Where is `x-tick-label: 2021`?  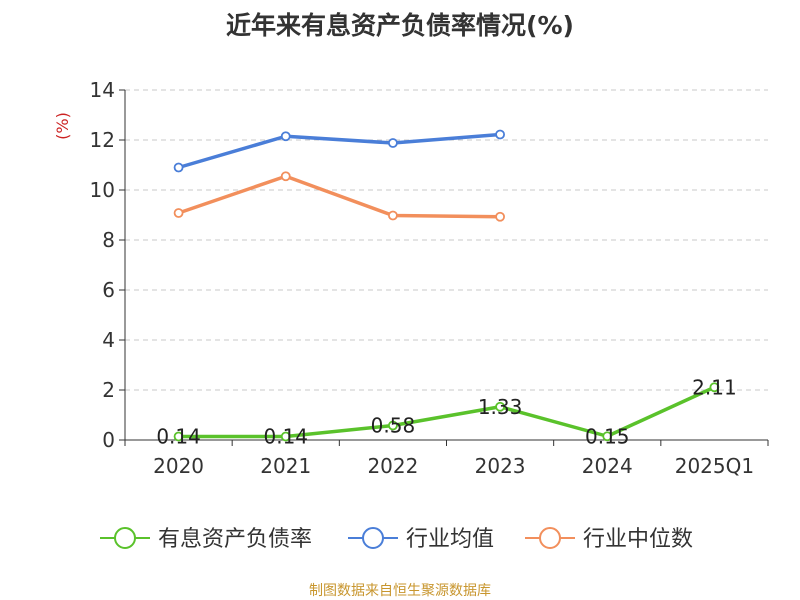 x-tick-label: 2021 is located at coordinates (285, 466).